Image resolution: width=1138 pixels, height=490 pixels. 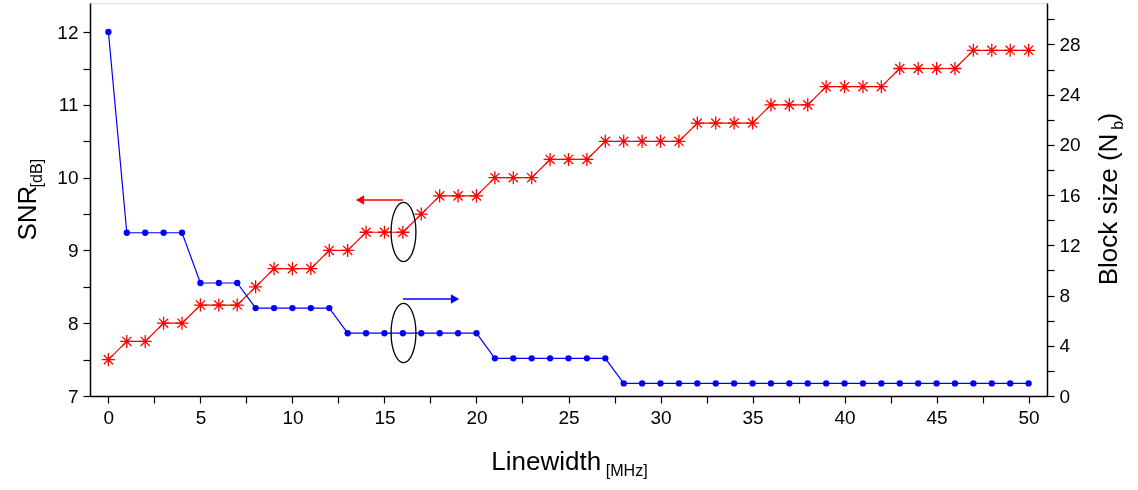 I want to click on y-axis-title: SNR[dB], so click(x=29, y=199).